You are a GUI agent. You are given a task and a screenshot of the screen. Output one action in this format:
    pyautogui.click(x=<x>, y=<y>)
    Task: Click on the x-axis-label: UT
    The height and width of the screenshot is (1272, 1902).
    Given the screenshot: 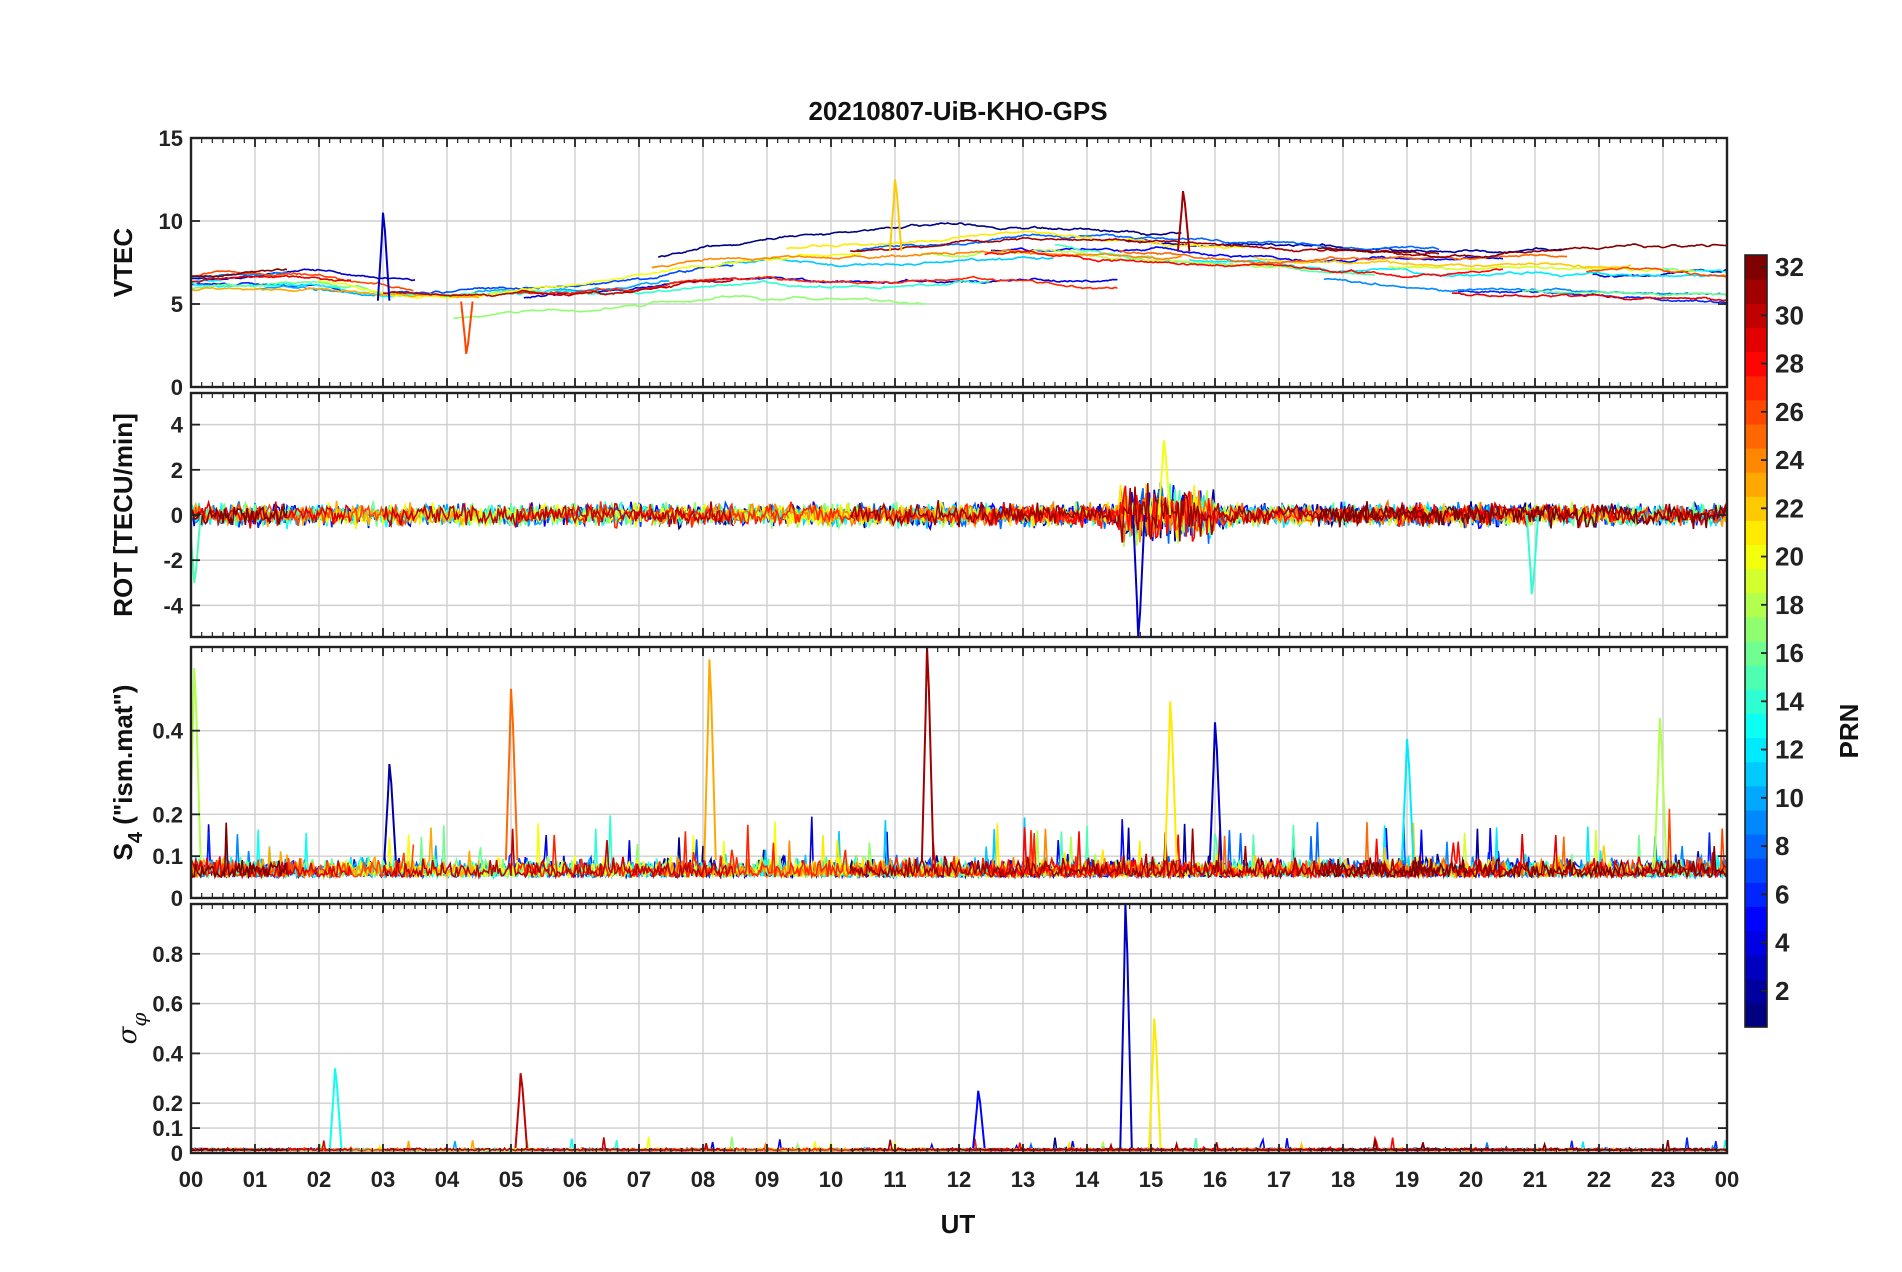 What is the action you would take?
    pyautogui.click(x=958, y=1224)
    